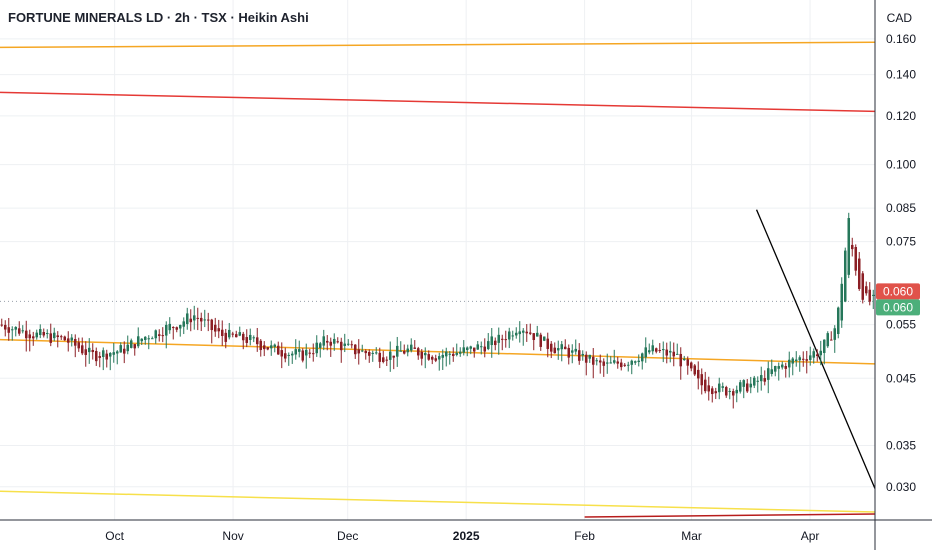  What do you see at coordinates (347, 536) in the screenshot?
I see `x-tick-label: Dec` at bounding box center [347, 536].